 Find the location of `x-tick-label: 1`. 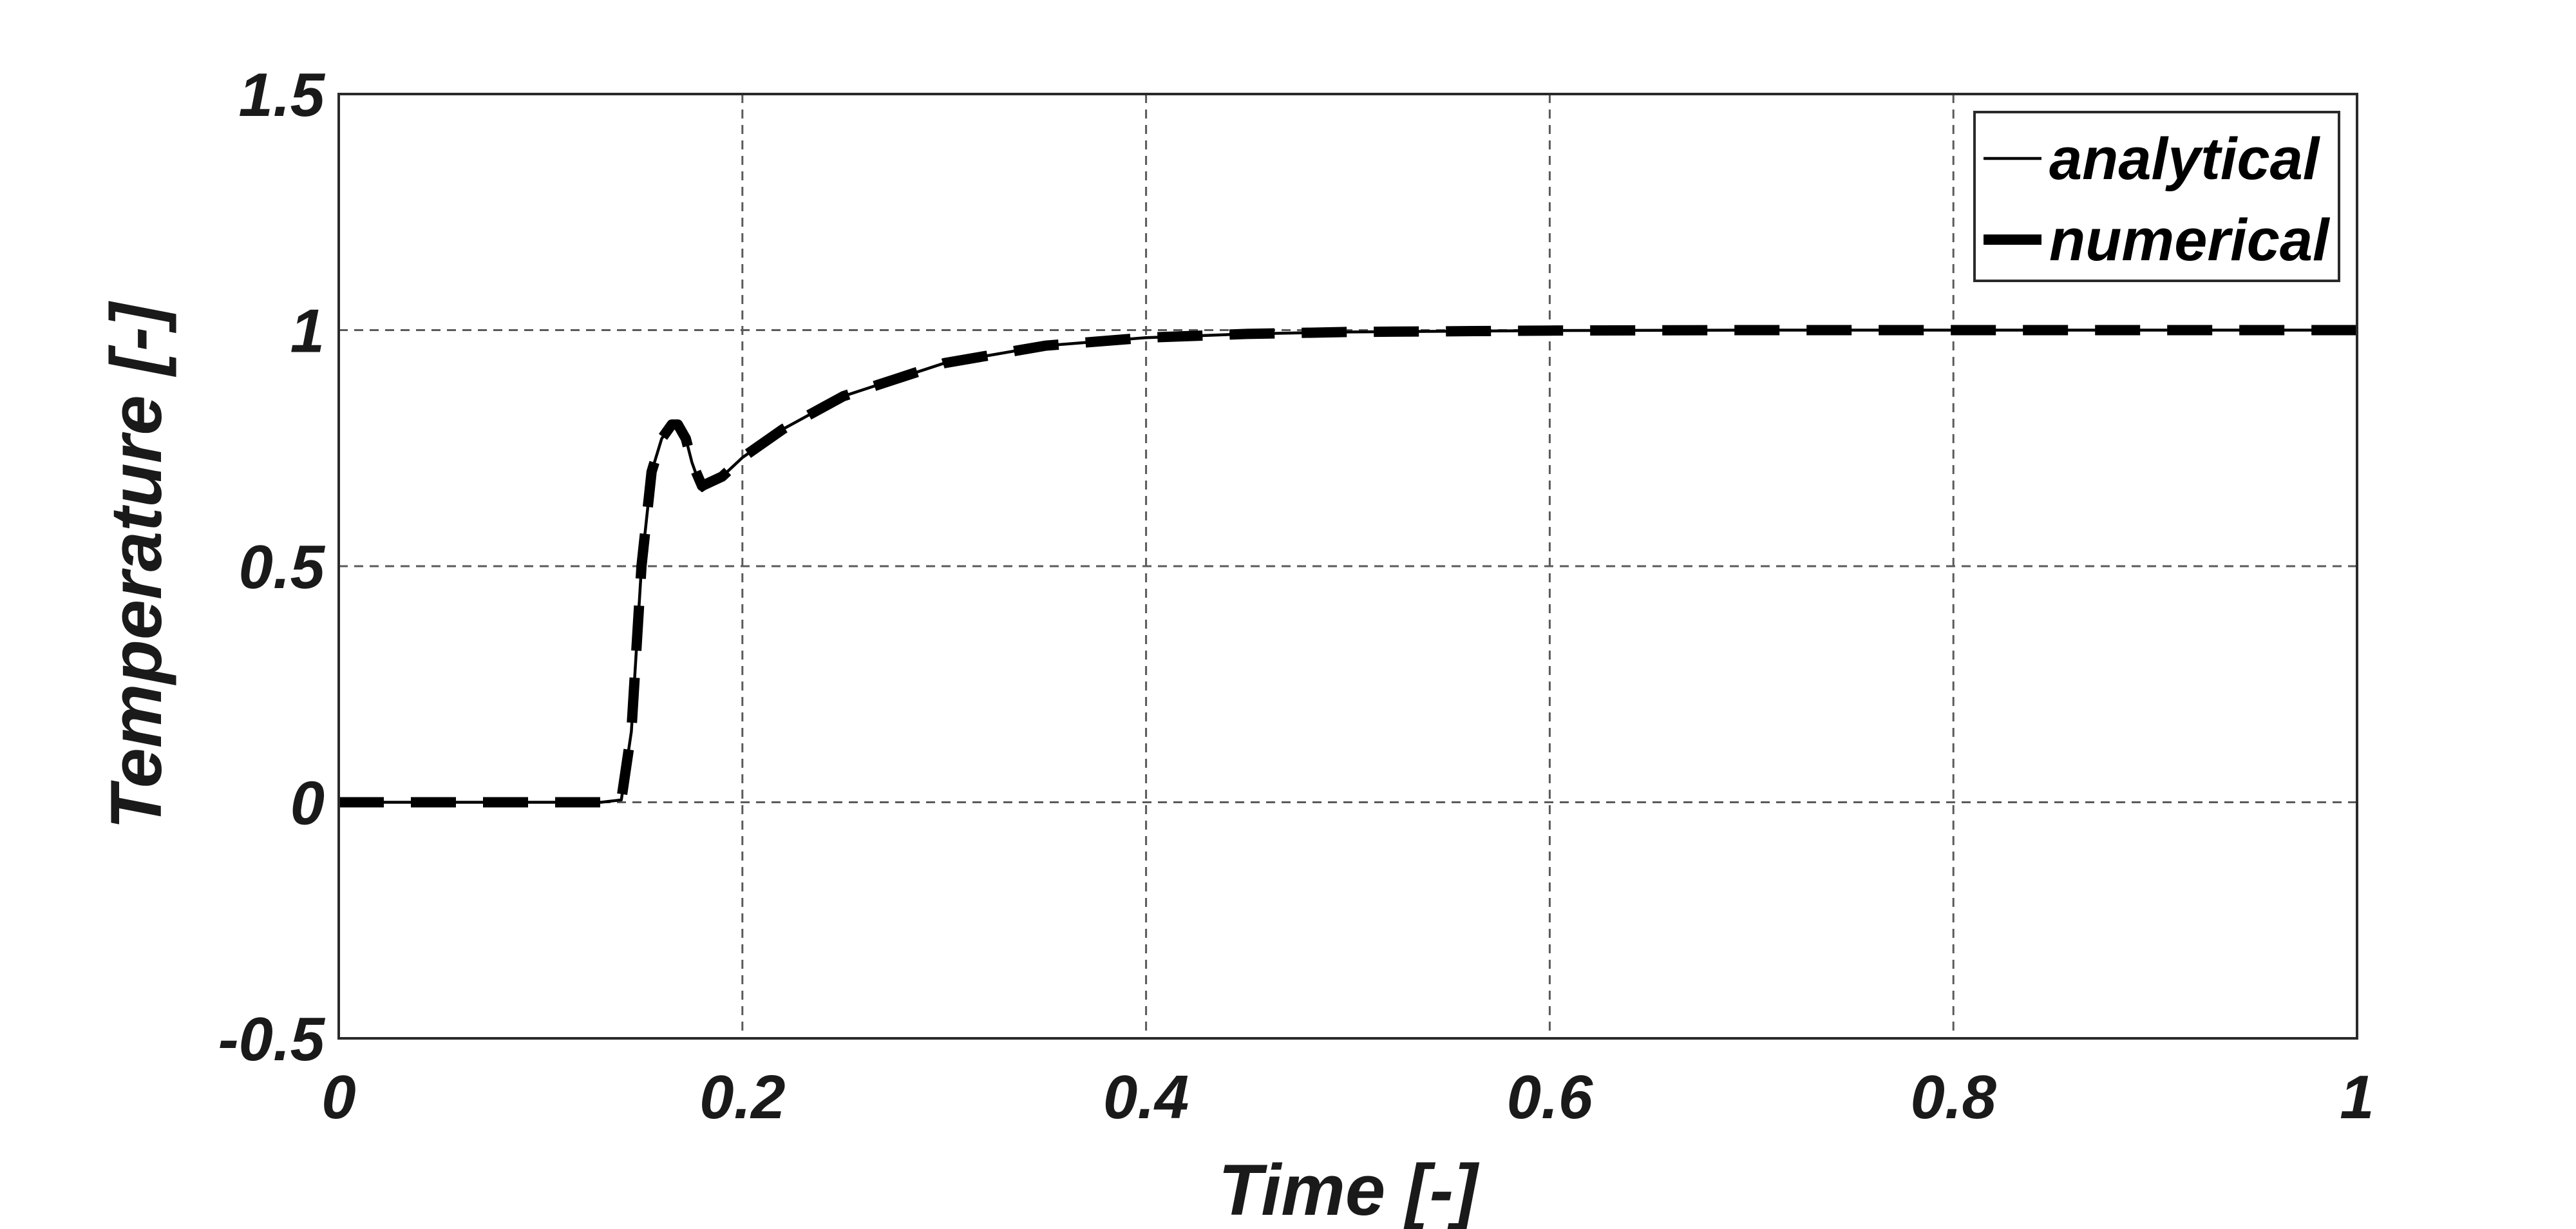

x-tick-label: 1 is located at coordinates (2357, 1097).